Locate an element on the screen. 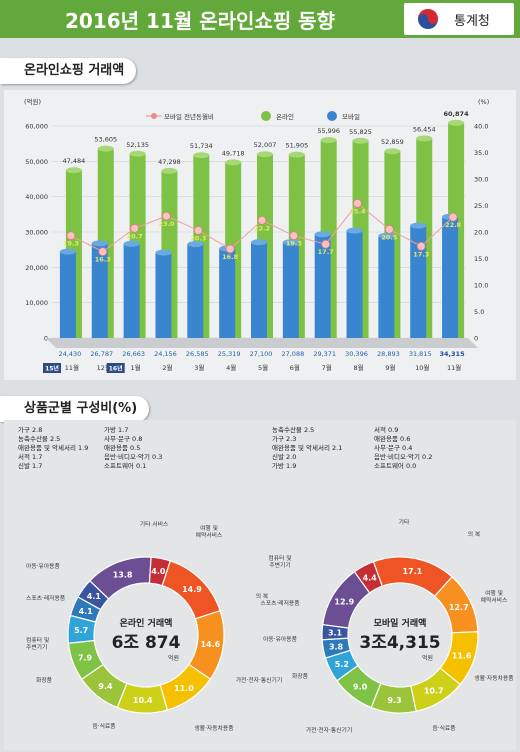 This screenshot has width=520, height=752. left-unit: (억원) is located at coordinates (32, 101).